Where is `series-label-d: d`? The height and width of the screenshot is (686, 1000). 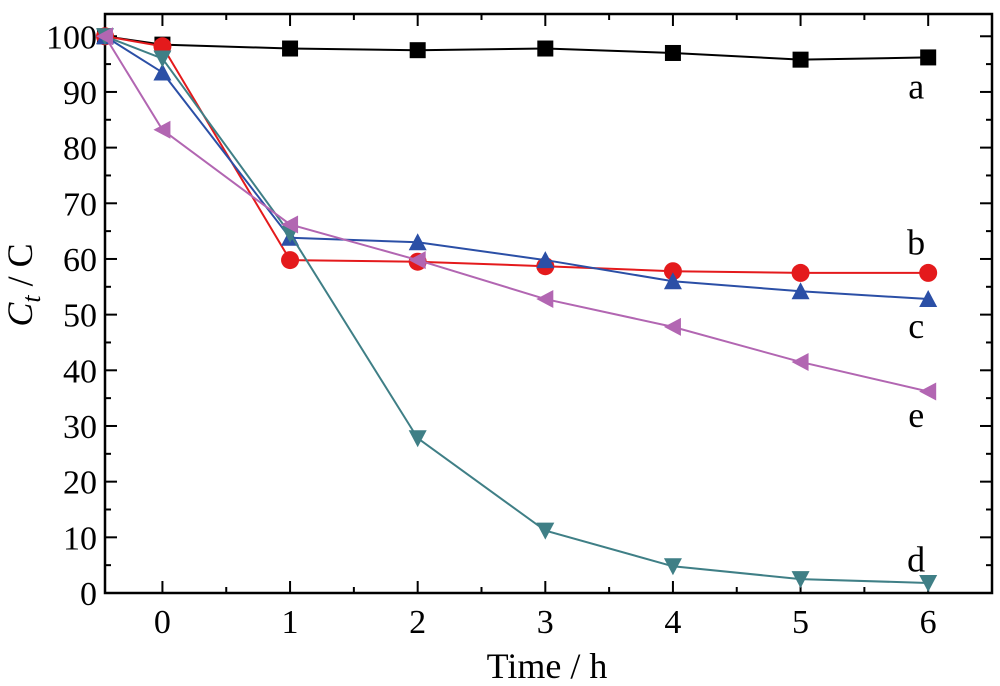
series-label-d: d is located at coordinates (916, 560).